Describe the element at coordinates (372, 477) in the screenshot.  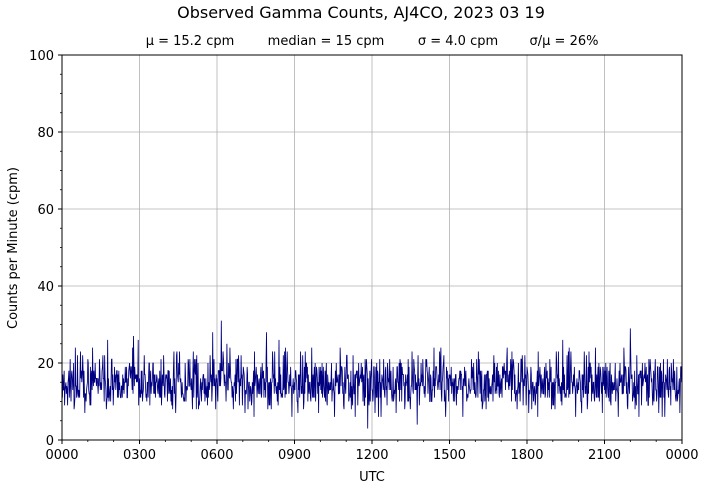
I see `x-axis-label: UTC` at that location.